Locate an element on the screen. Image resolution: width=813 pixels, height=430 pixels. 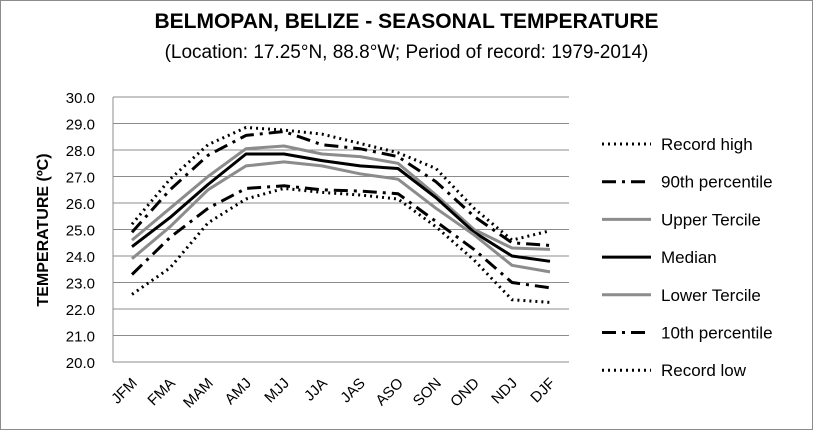
series-line-record-low is located at coordinates (341, 245).